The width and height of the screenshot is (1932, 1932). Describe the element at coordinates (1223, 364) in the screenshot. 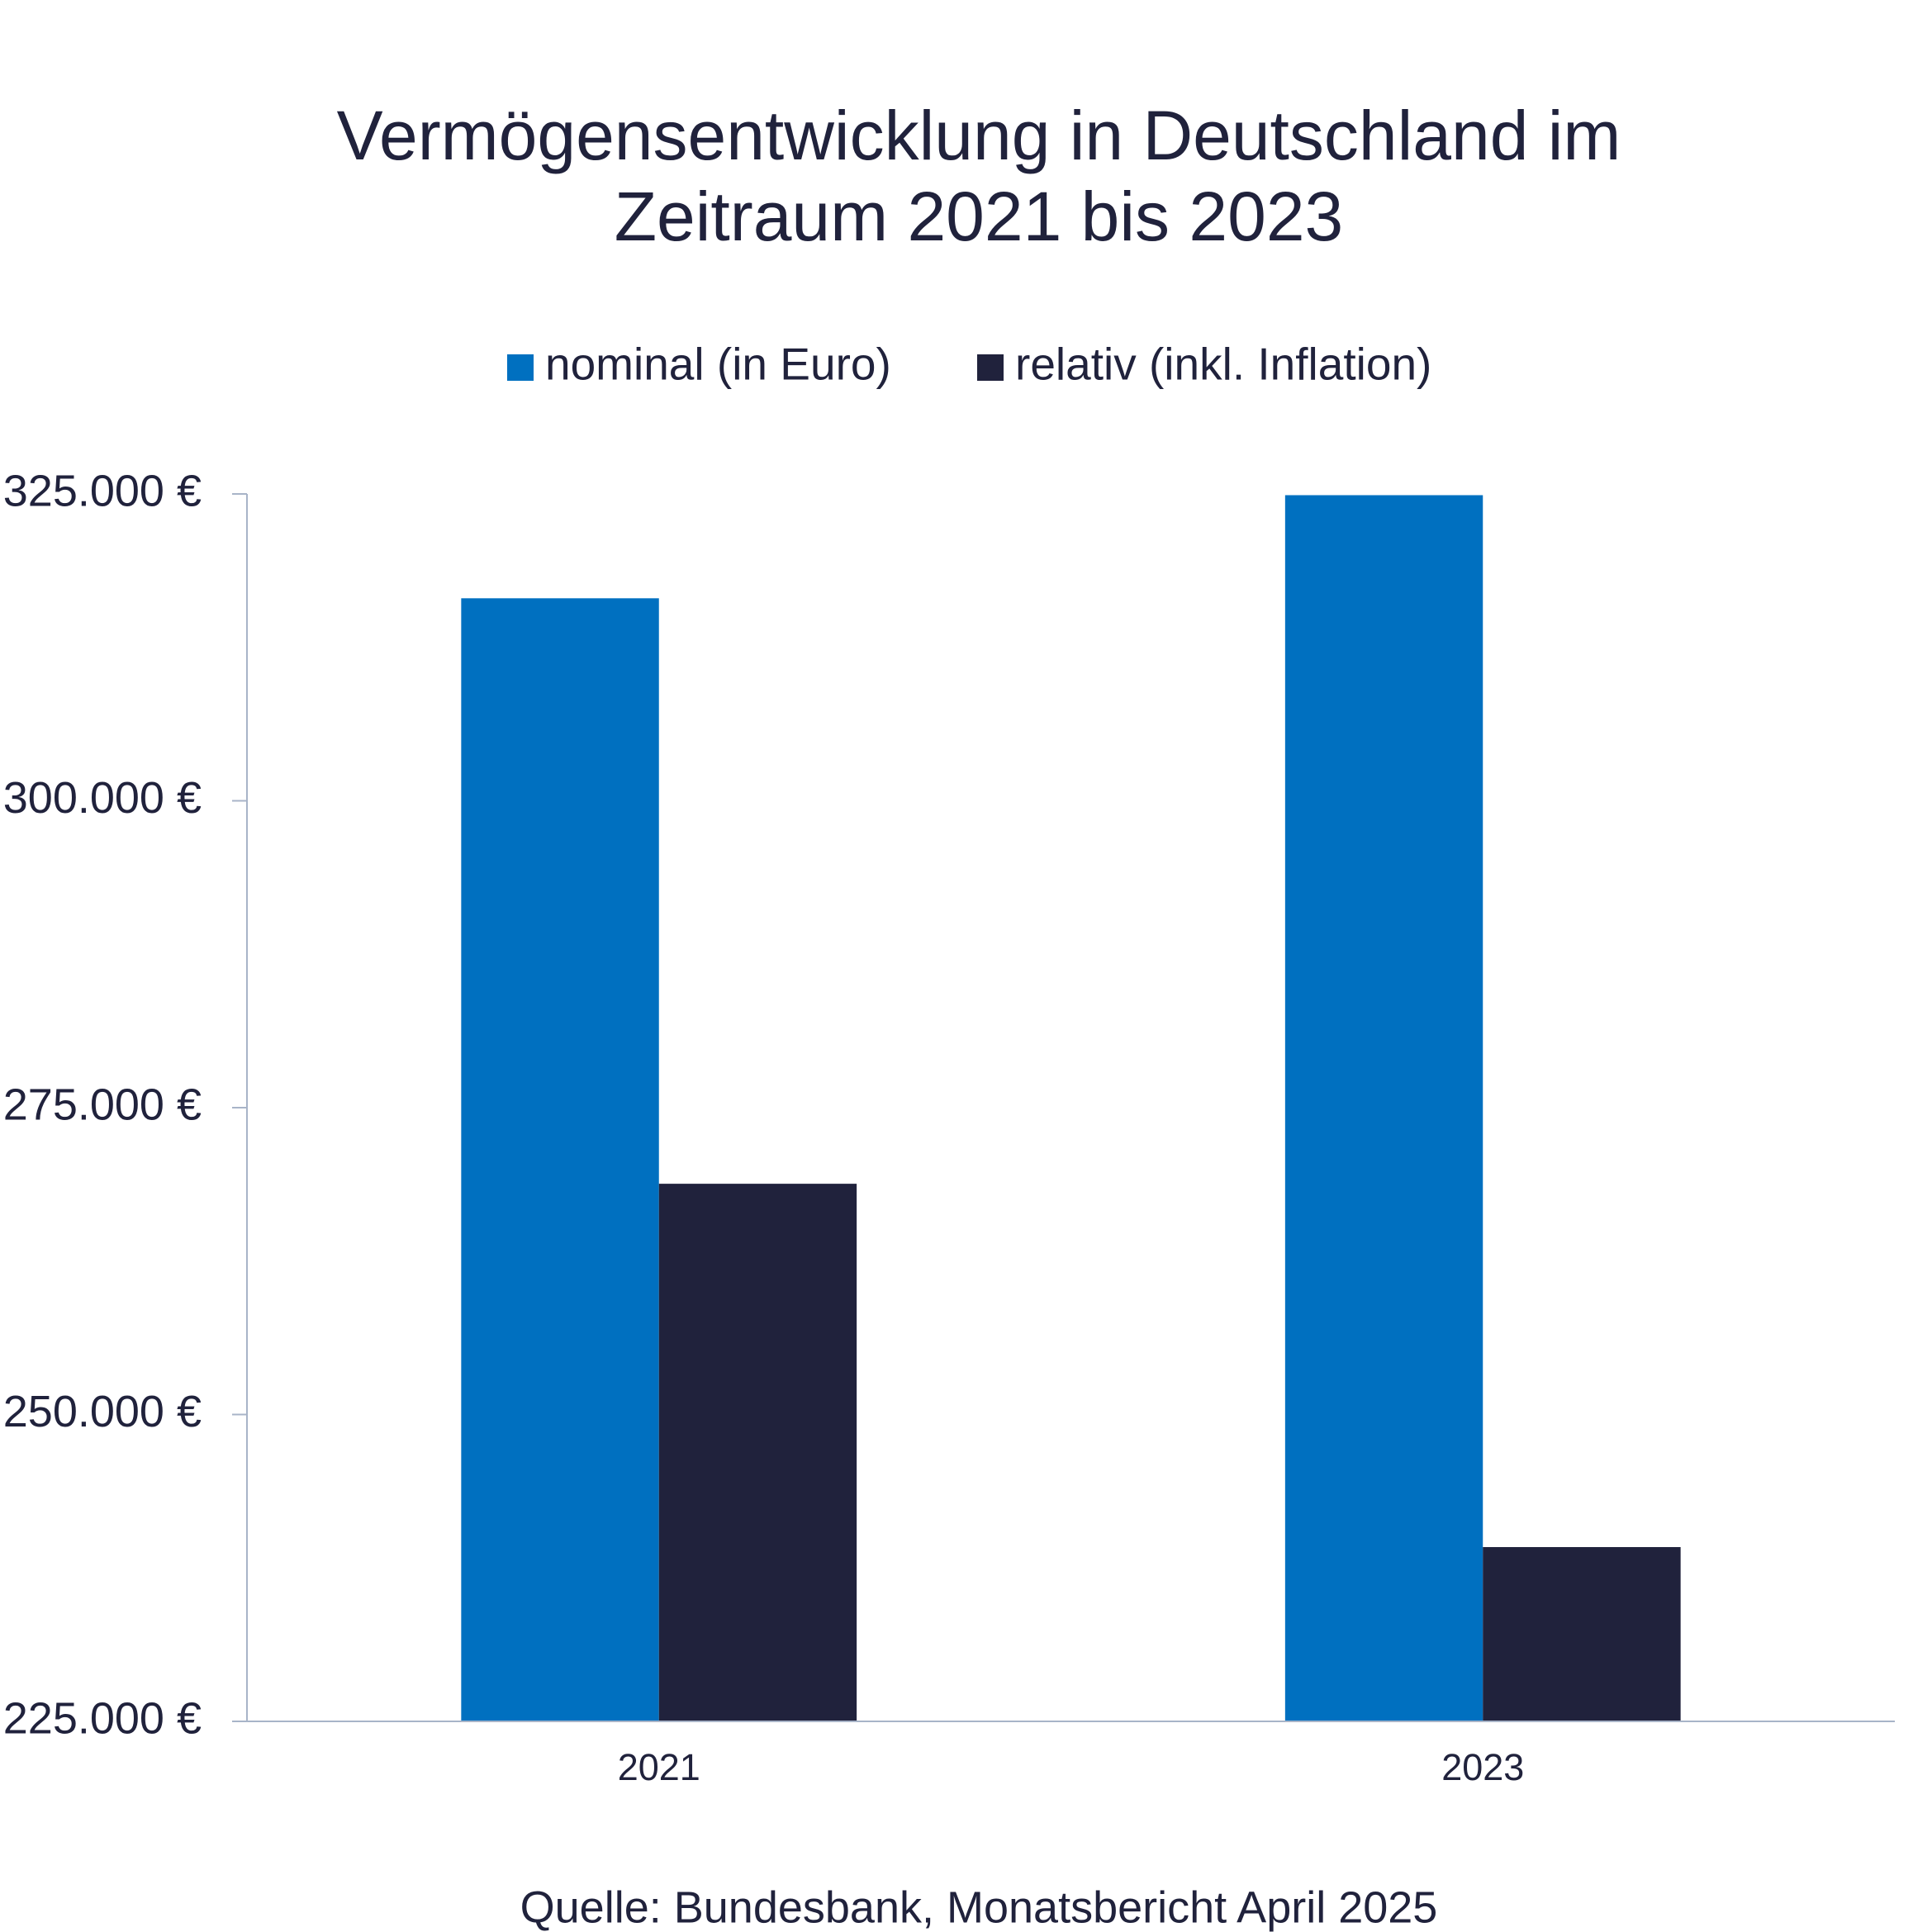

I see `legend-label: relativ (inkl. Inflation)` at that location.